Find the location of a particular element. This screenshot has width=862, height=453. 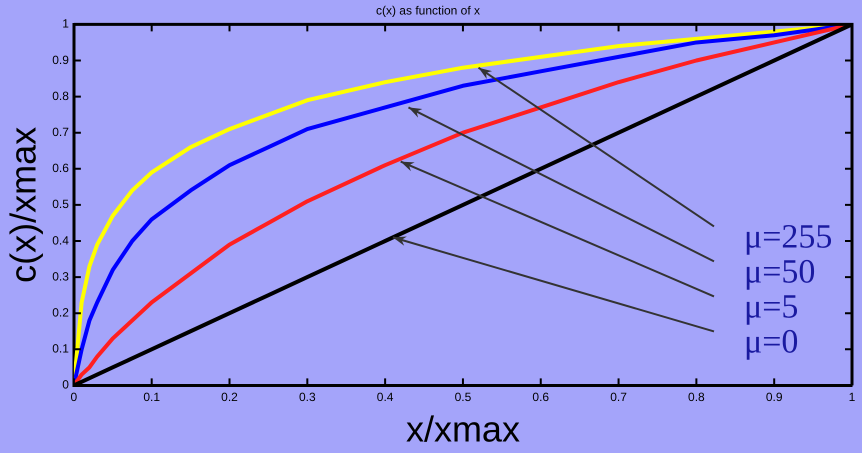

x-tick-label: 0.6 is located at coordinates (541, 397).